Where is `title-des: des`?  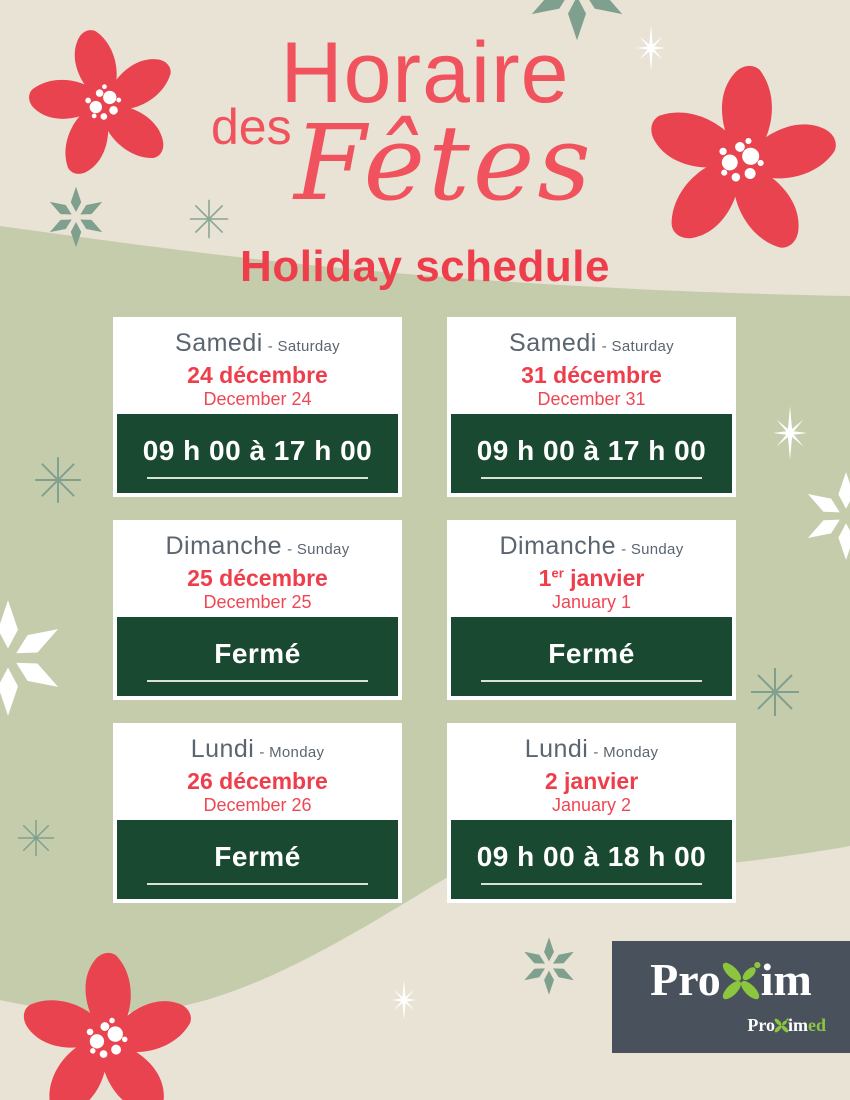
title-des: des is located at coordinates (251, 127).